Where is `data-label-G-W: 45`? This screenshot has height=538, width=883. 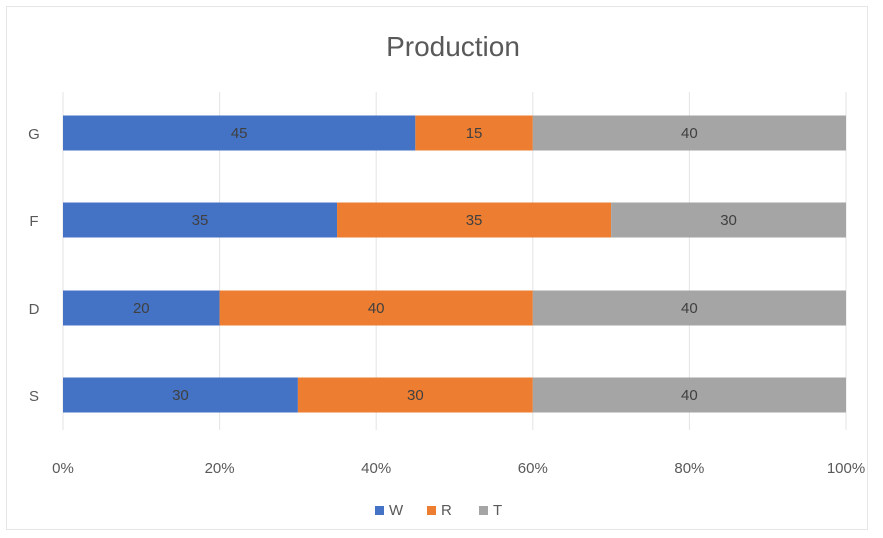 data-label-G-W: 45 is located at coordinates (239, 133).